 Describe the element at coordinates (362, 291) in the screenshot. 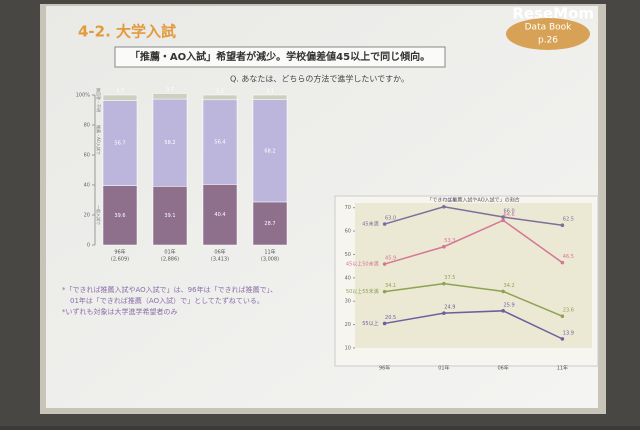

I see `series-label: 50以上55未満` at that location.